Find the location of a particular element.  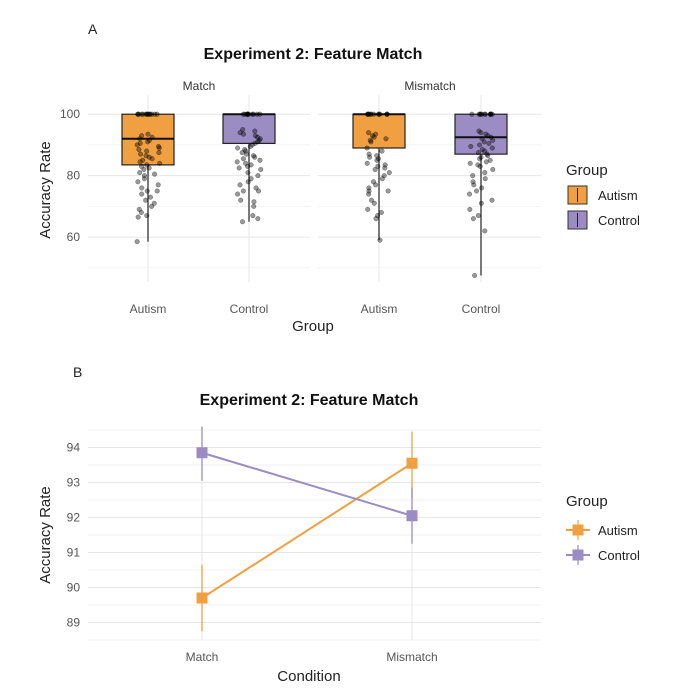

panel-b-legend: Group Autism Control is located at coordinates (603, 529).